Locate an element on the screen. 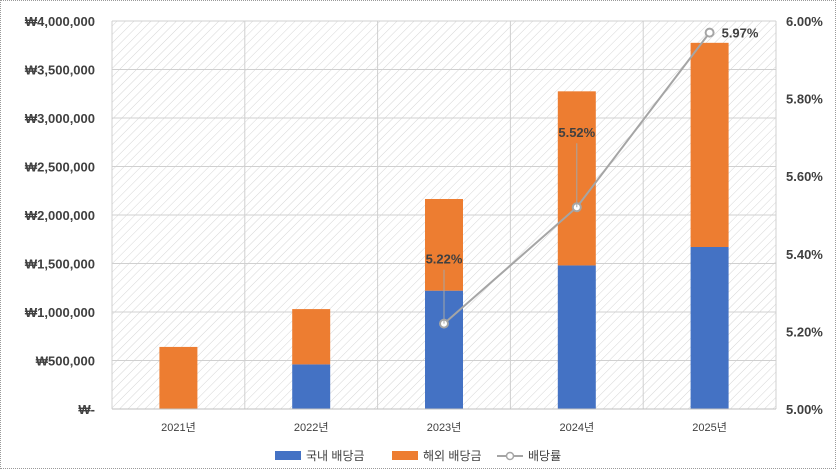 The image size is (836, 473). y-tick-left: ₩1,000,000 is located at coordinates (60, 312).